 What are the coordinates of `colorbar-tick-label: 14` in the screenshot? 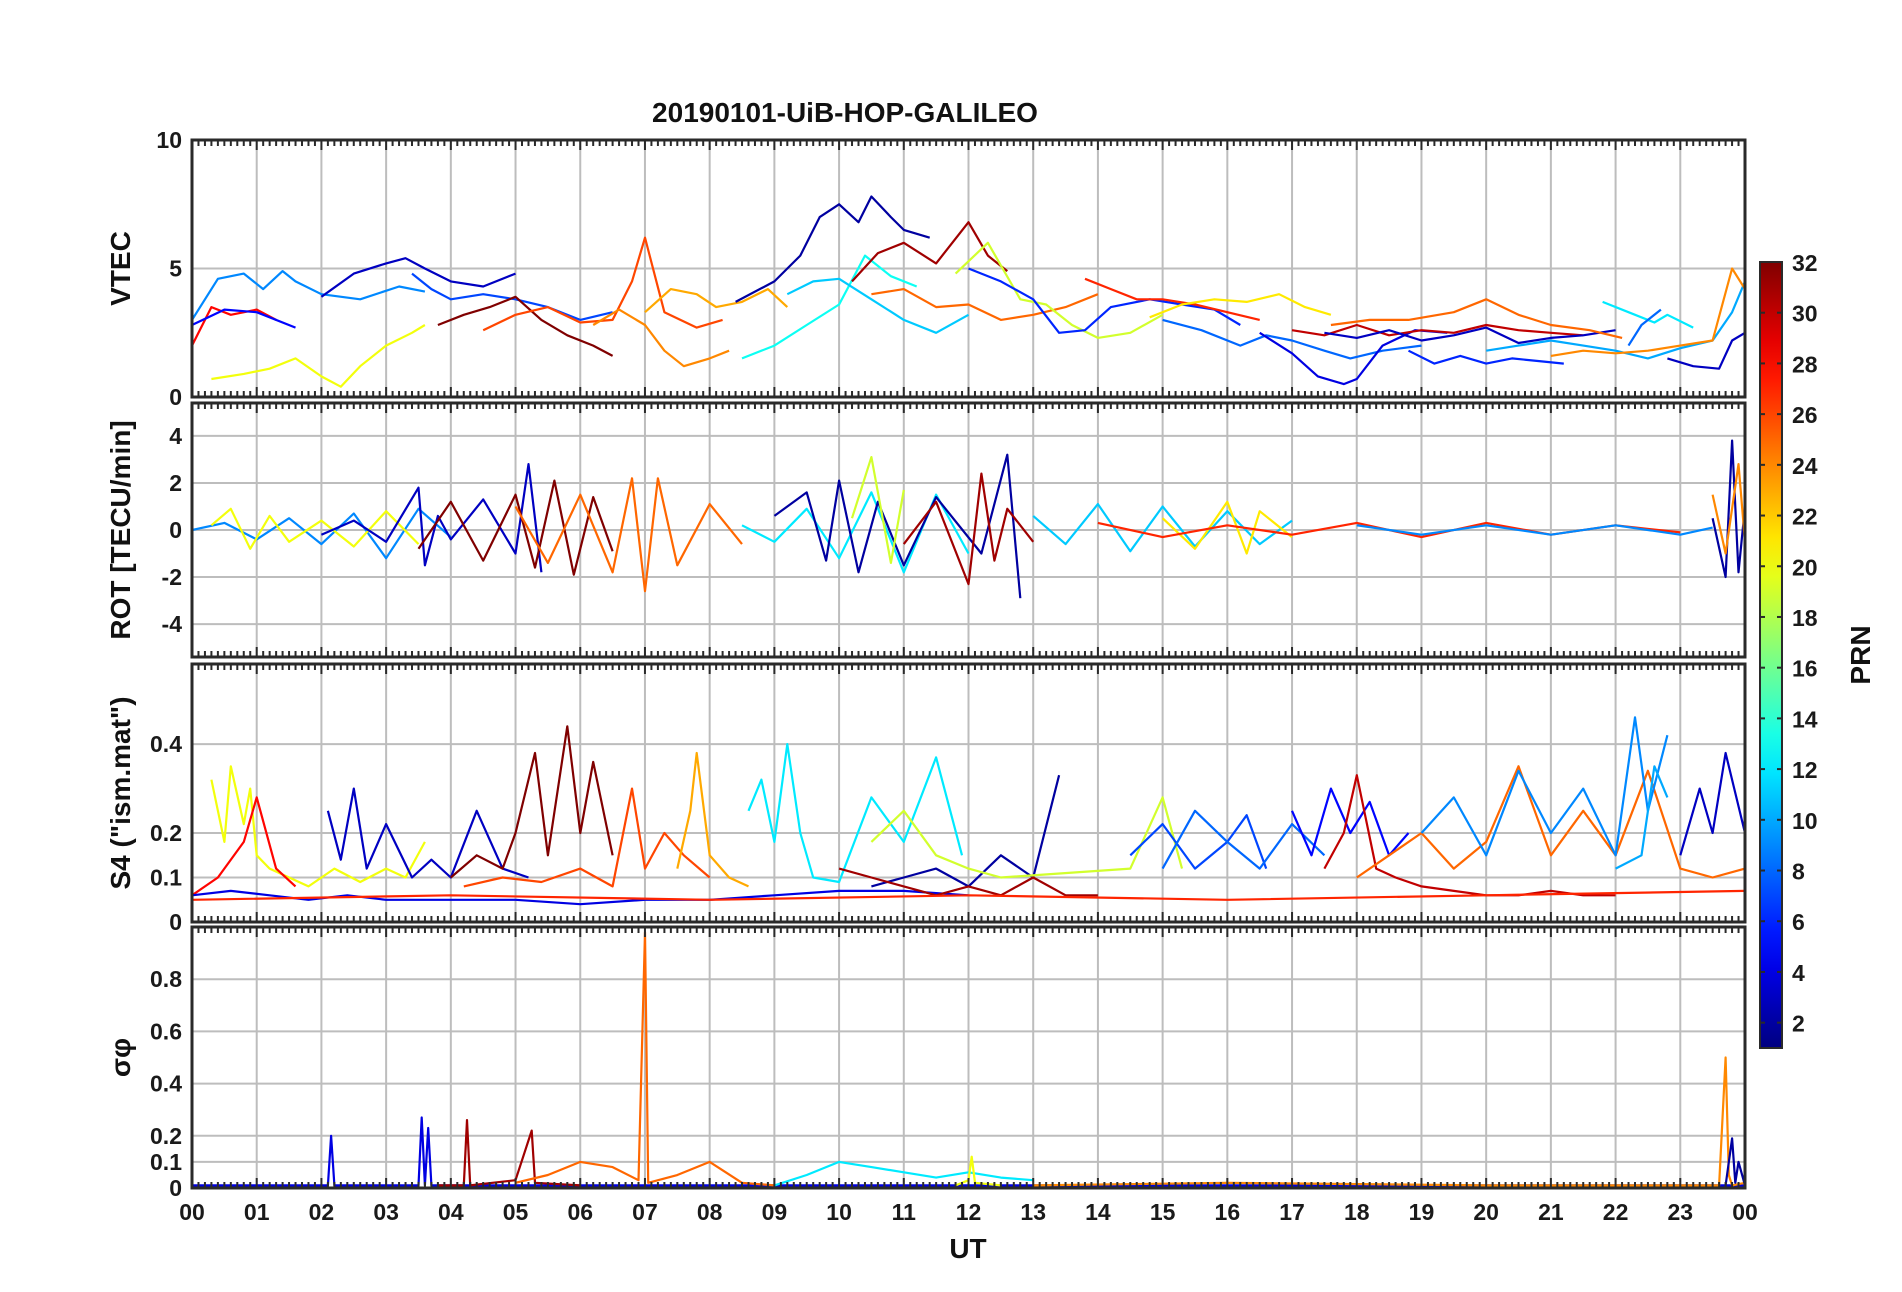 It's located at (1805, 719).